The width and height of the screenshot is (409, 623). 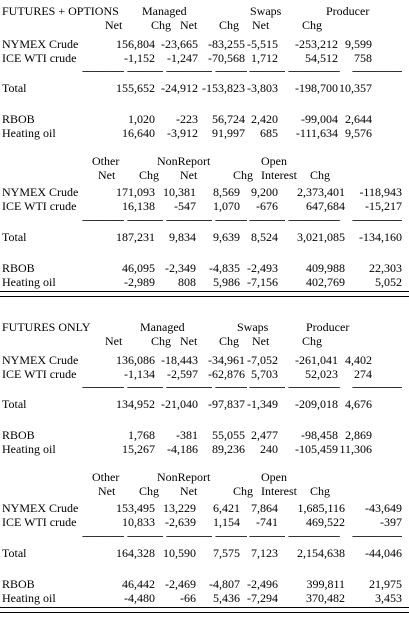 I want to click on row-value: 1,154, so click(x=226, y=522).